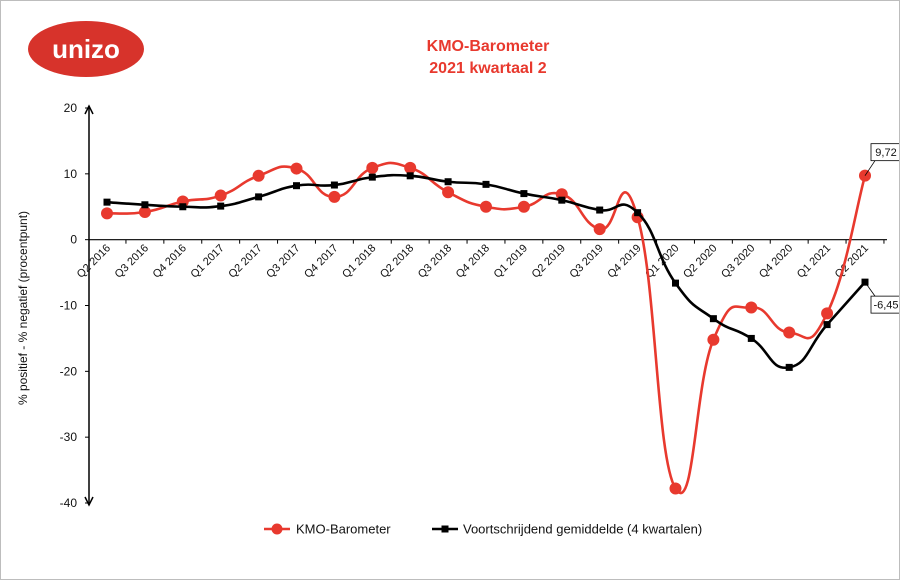 This screenshot has width=900, height=580. Describe the element at coordinates (283, 261) in the screenshot. I see `x-tick-label: Q3 2017` at that location.